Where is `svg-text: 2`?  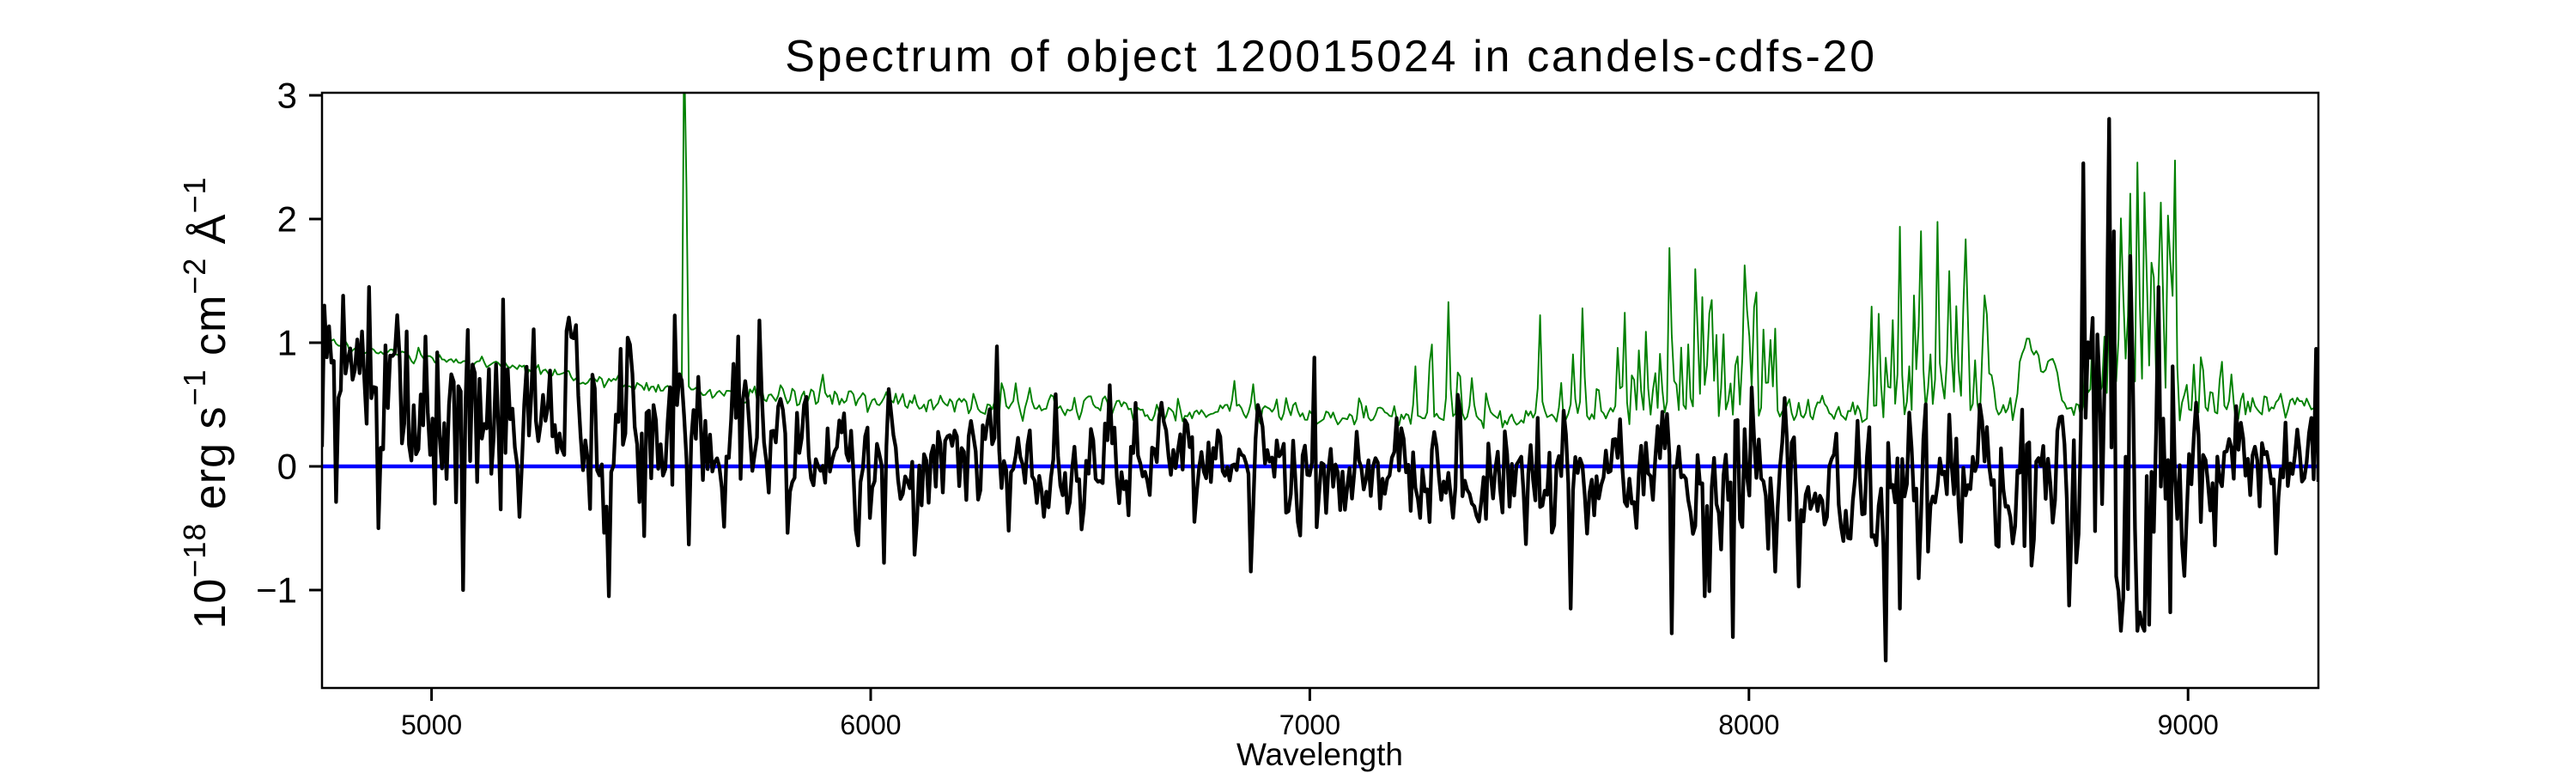
svg-text: 2 is located at coordinates (287, 219).